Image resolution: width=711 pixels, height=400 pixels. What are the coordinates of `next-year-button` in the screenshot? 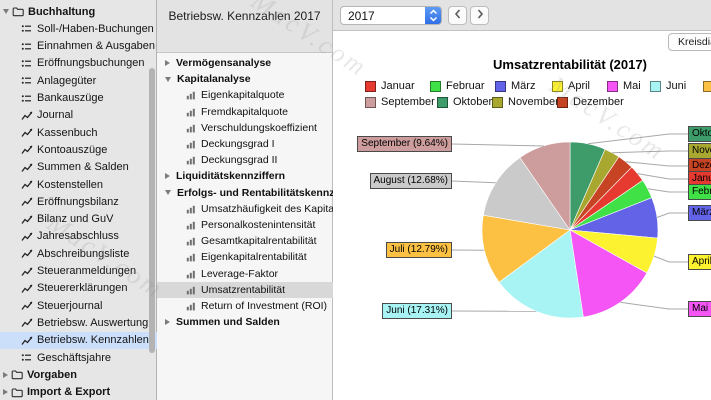 It's located at (479, 15).